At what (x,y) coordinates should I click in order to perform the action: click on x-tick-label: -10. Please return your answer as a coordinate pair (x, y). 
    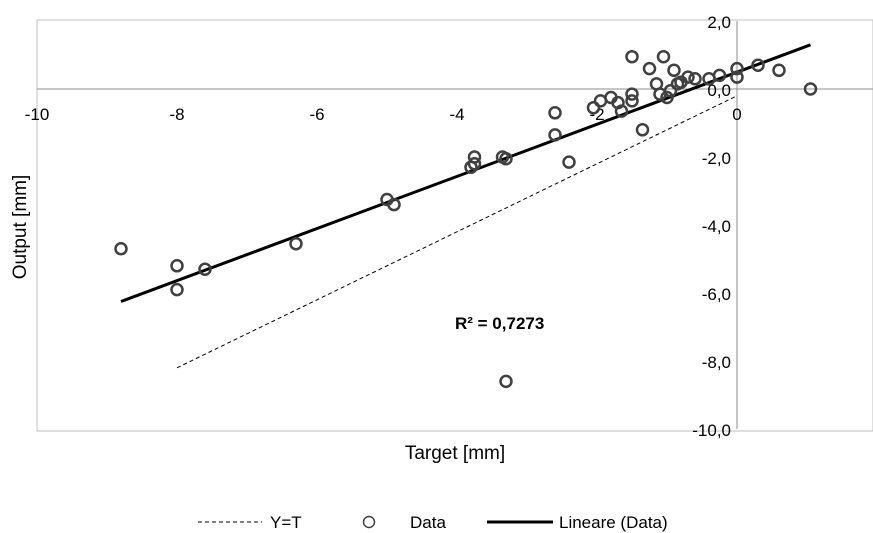
    Looking at the image, I should click on (37, 114).